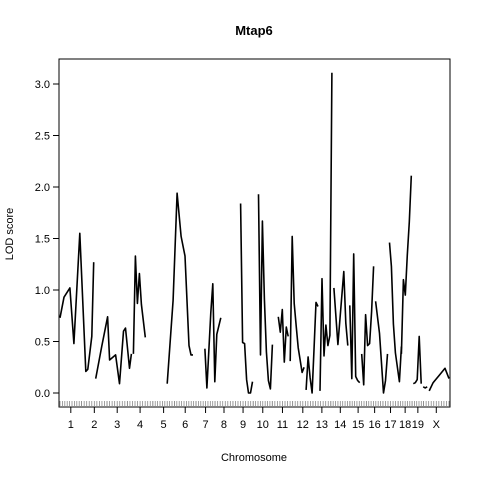 The height and width of the screenshot is (480, 480). I want to click on y-axis: 0.0 0.5 1.0 1.5 2.0 2.5 3.0, so click(47, 239).